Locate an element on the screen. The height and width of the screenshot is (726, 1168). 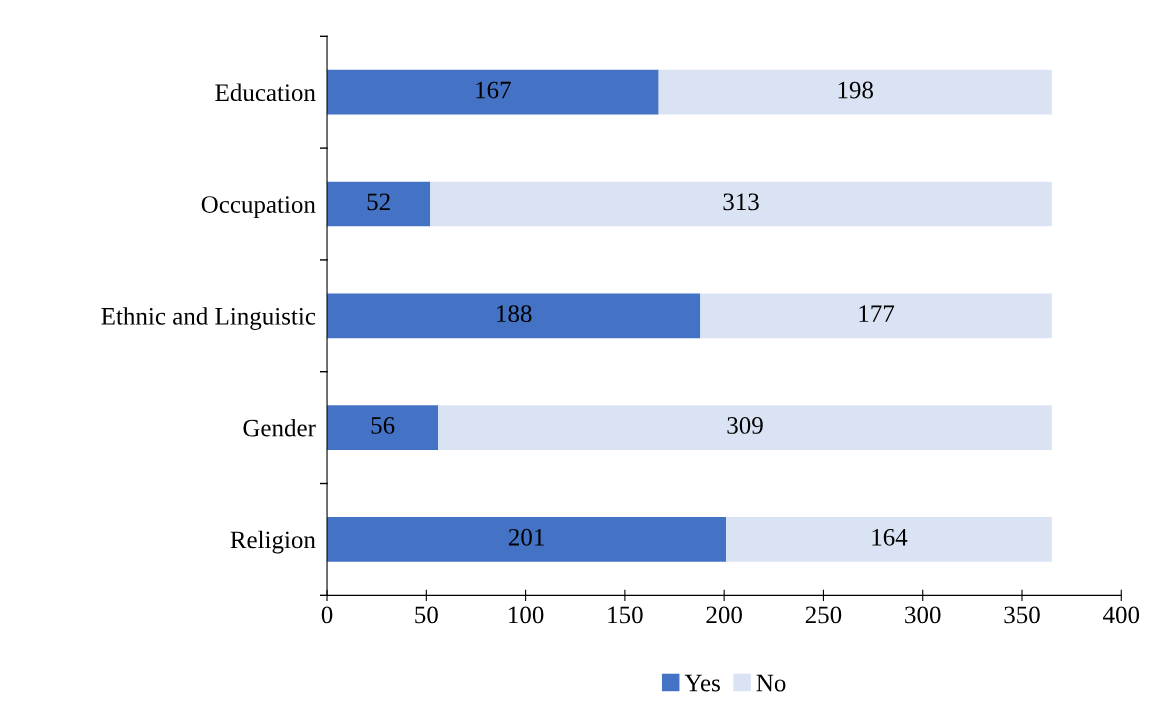
x-tick-label: 50 is located at coordinates (426, 615).